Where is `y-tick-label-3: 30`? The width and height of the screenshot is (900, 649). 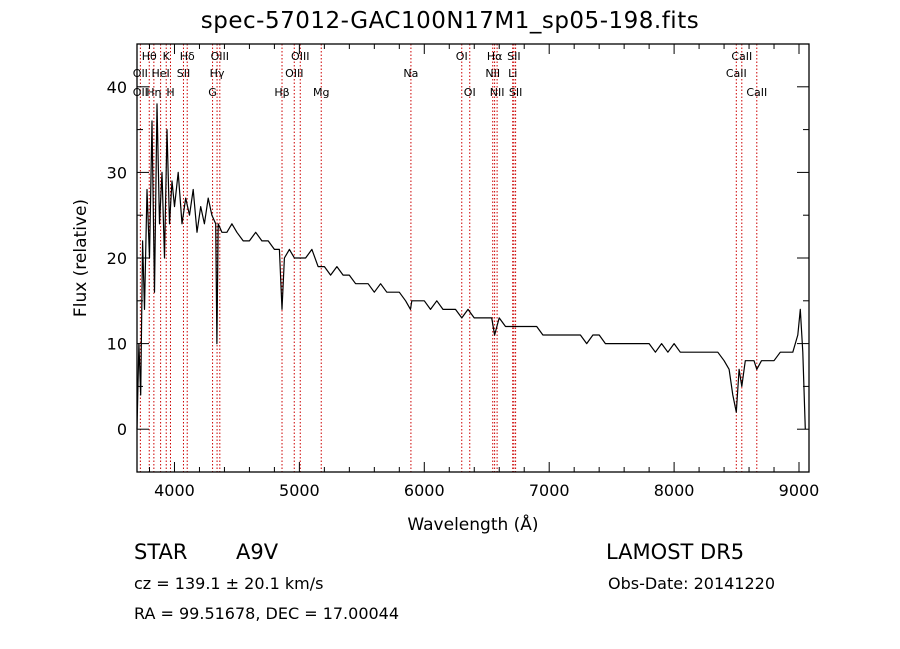 y-tick-label-3: 30 is located at coordinates (117, 172).